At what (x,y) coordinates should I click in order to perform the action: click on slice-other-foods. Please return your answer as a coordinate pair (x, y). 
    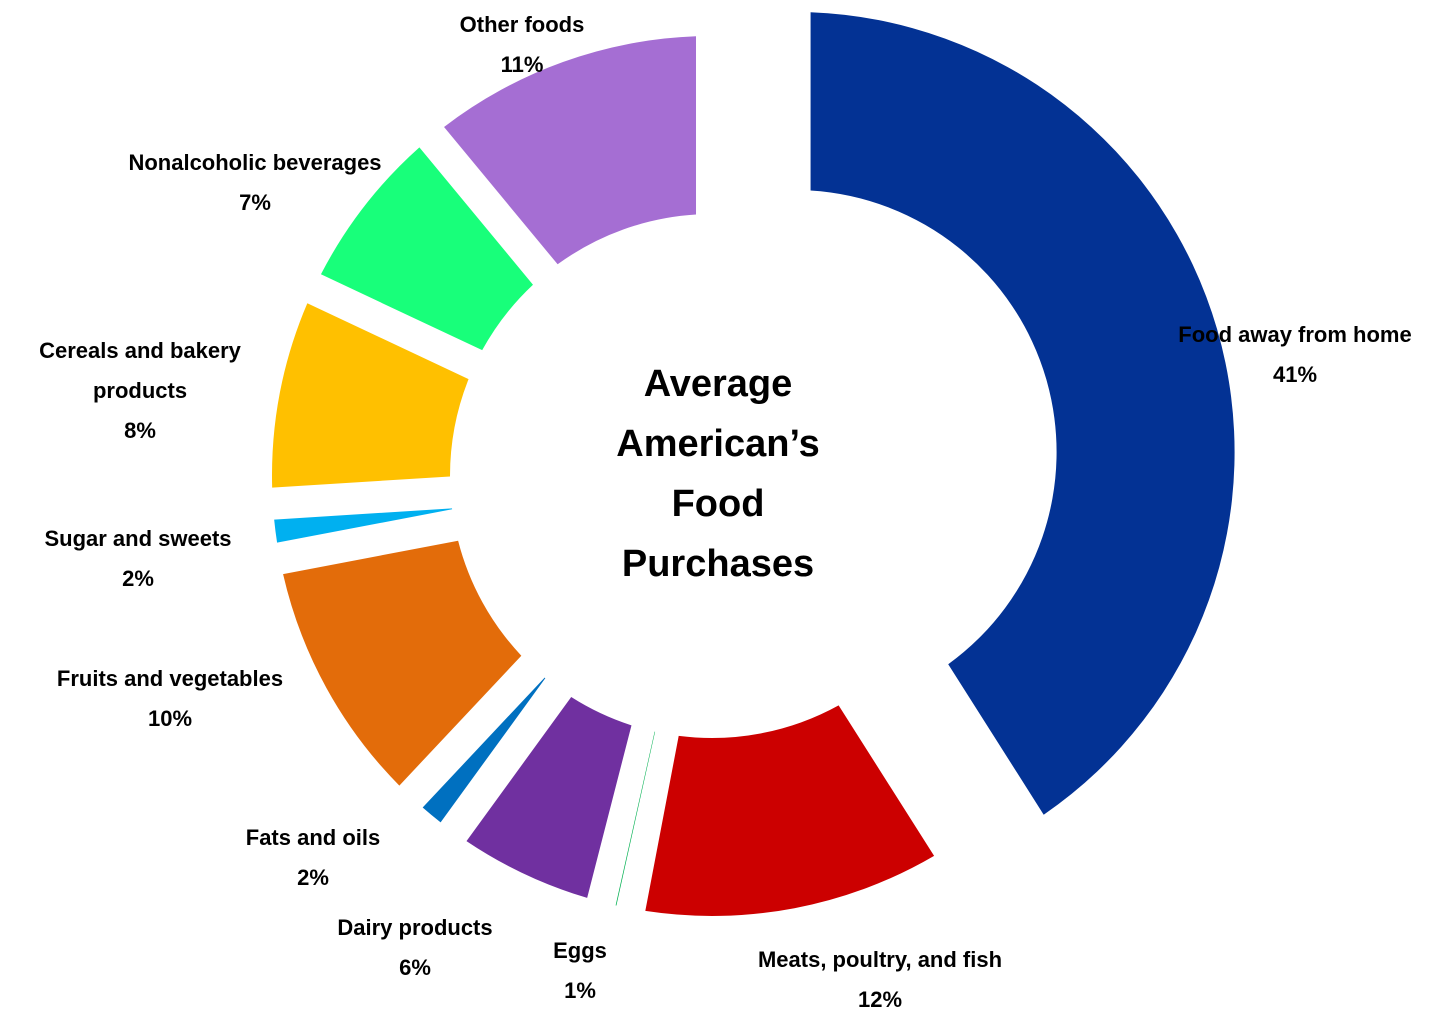
    Looking at the image, I should click on (570, 150).